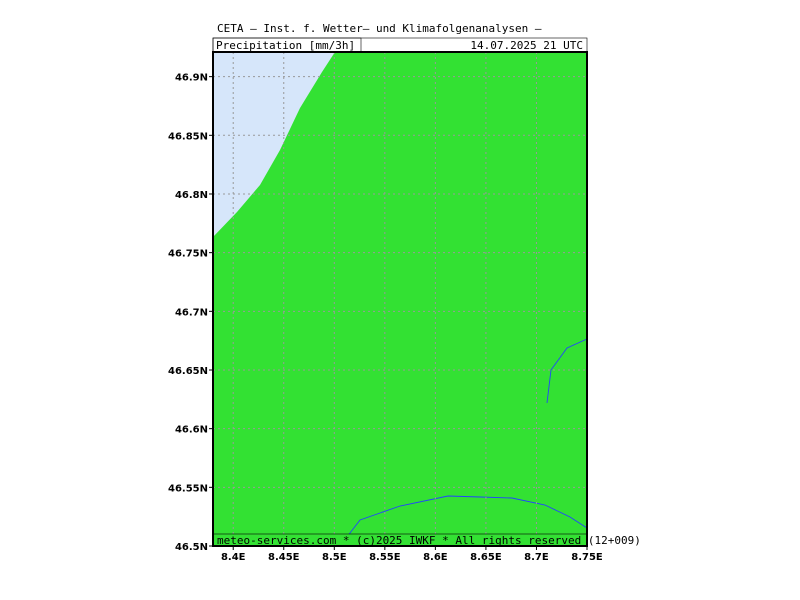 This screenshot has height=600, width=800. I want to click on y-tick-label: 46.9N, so click(191, 78).